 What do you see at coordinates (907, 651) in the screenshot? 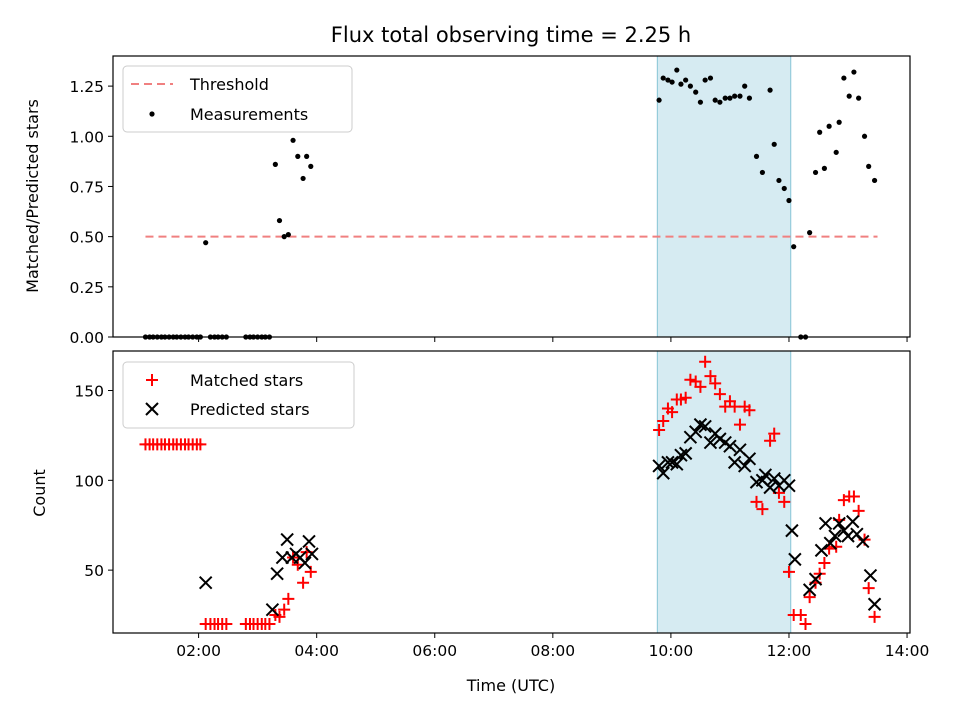
I see `xtick-label-6: 14:00` at bounding box center [907, 651].